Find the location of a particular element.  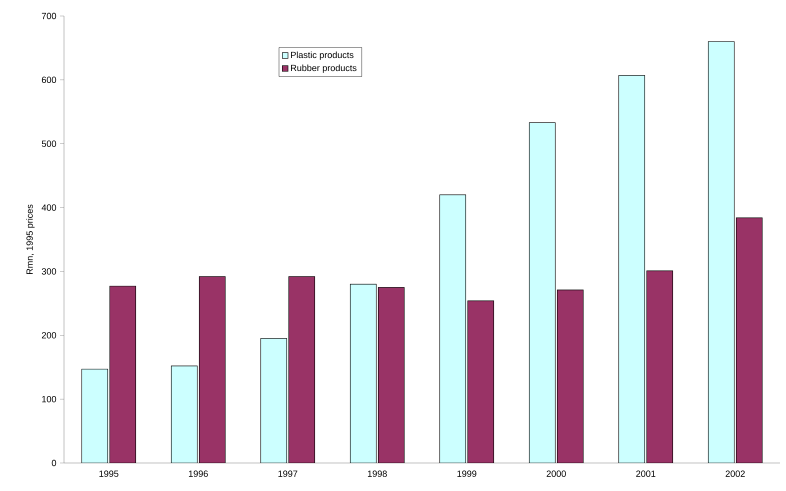

x-tick-label: 1995 is located at coordinates (108, 473).